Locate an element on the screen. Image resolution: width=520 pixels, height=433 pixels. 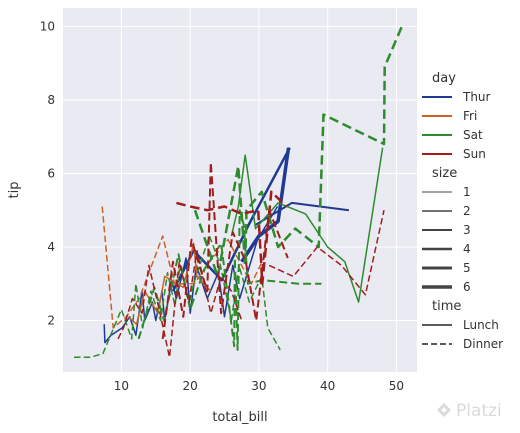
legend-label-size-4: 4 is located at coordinates (467, 249).